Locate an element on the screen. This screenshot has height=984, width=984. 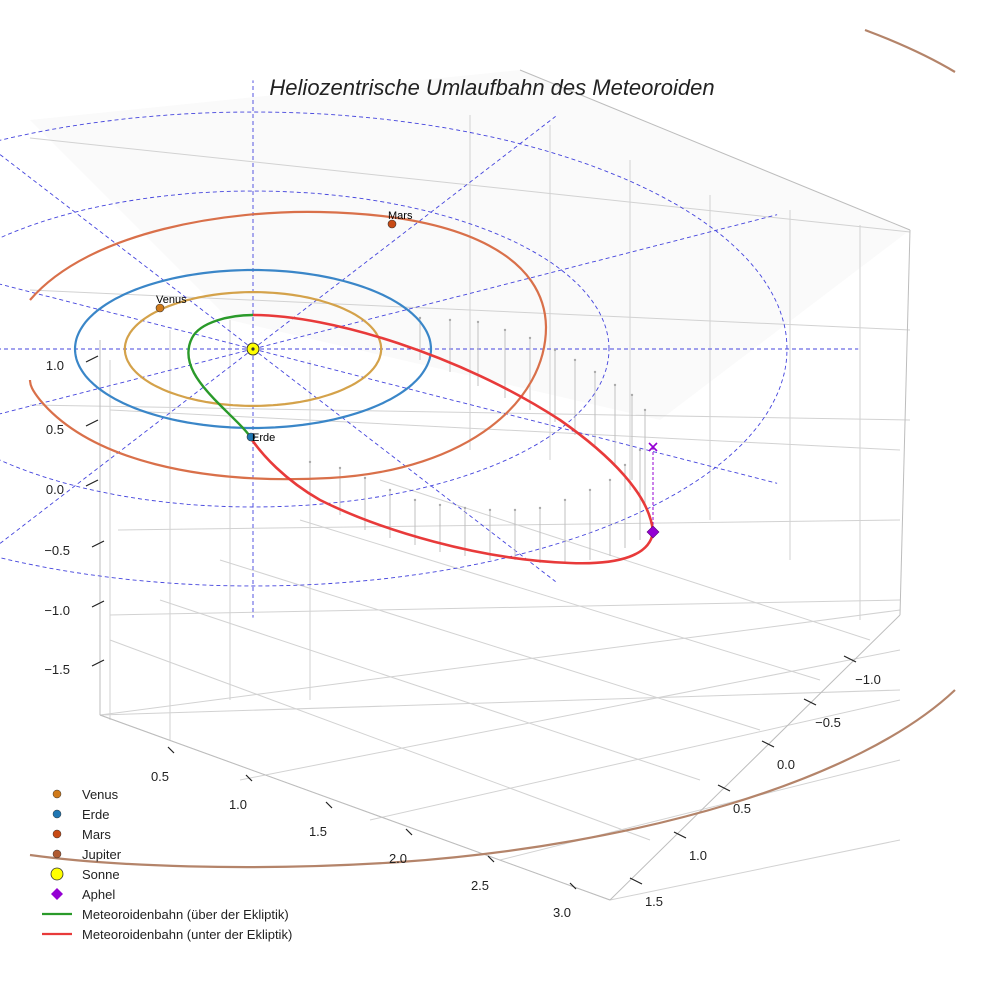
legend-marker-jupiter is located at coordinates (57, 854).